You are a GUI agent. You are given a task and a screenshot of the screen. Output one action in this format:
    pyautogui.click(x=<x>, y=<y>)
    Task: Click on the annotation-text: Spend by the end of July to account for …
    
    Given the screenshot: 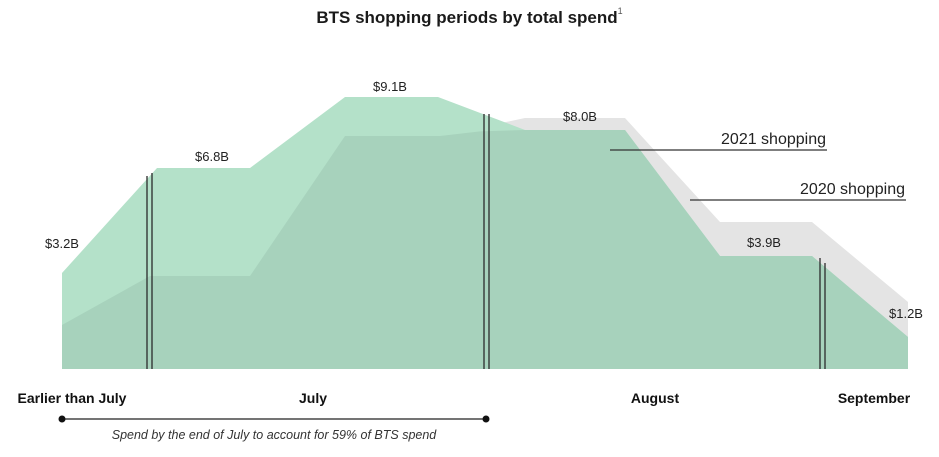 What is the action you would take?
    pyautogui.click(x=274, y=435)
    